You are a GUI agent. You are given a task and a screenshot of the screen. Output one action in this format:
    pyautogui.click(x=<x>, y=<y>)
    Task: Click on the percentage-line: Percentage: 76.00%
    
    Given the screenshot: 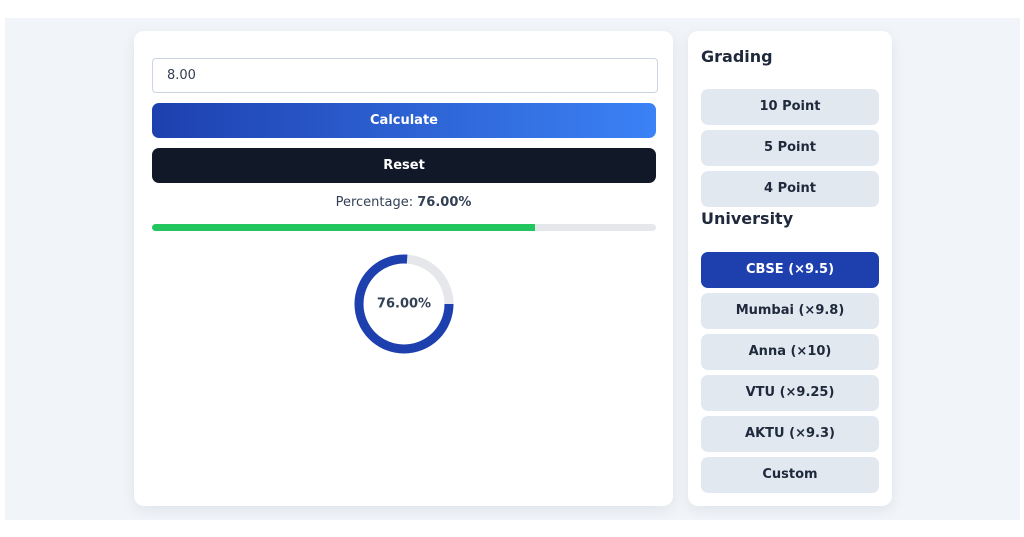 What is the action you would take?
    pyautogui.click(x=403, y=202)
    